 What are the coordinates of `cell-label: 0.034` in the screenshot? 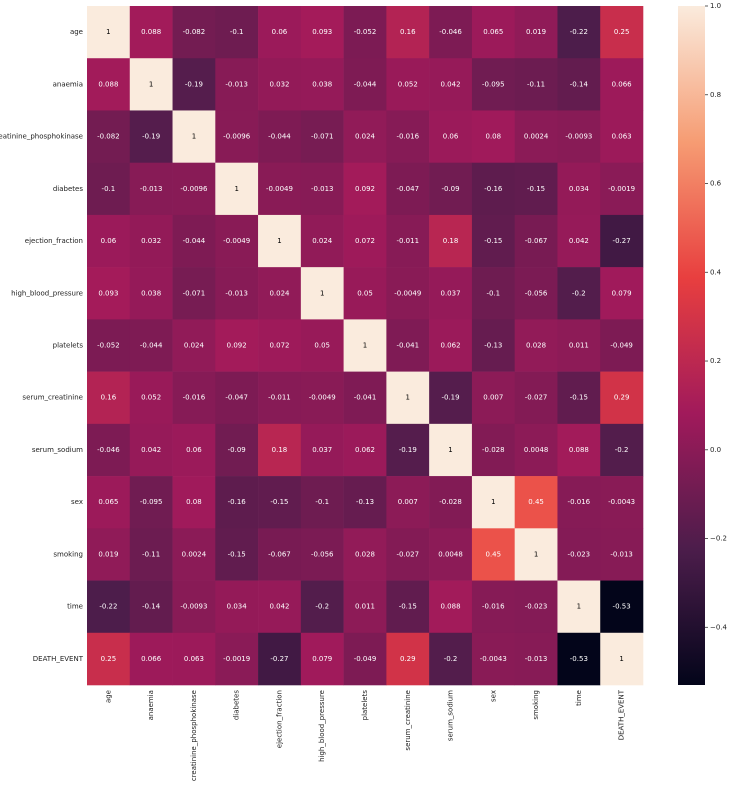 It's located at (237, 607).